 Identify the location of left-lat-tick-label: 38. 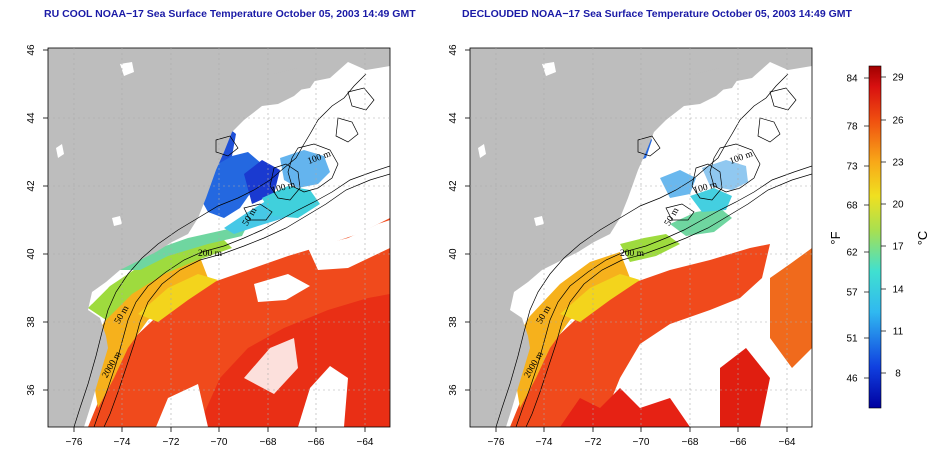
(31, 322).